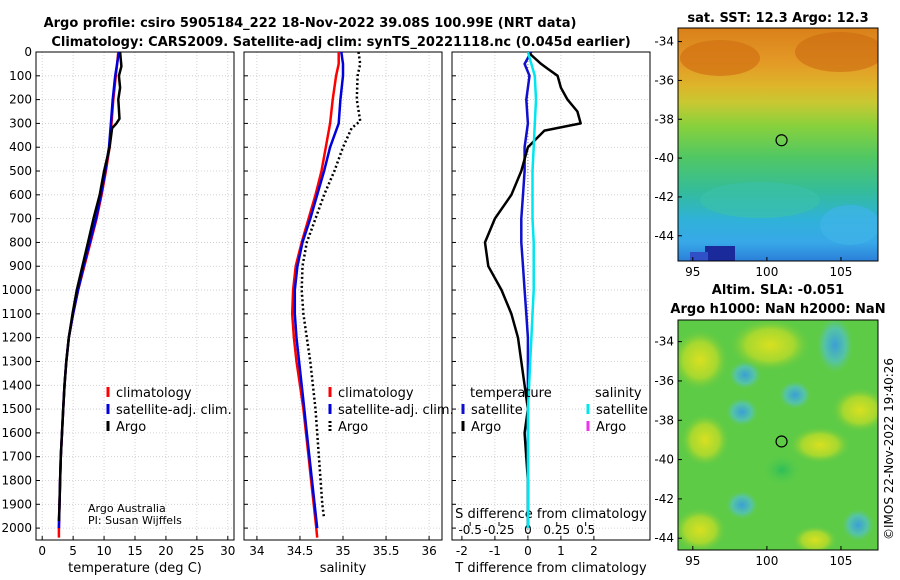 Image resolution: width=900 pixels, height=580 pixels. Describe the element at coordinates (664, 381) in the screenshot. I see `map-y-tick-label: -36` at that location.